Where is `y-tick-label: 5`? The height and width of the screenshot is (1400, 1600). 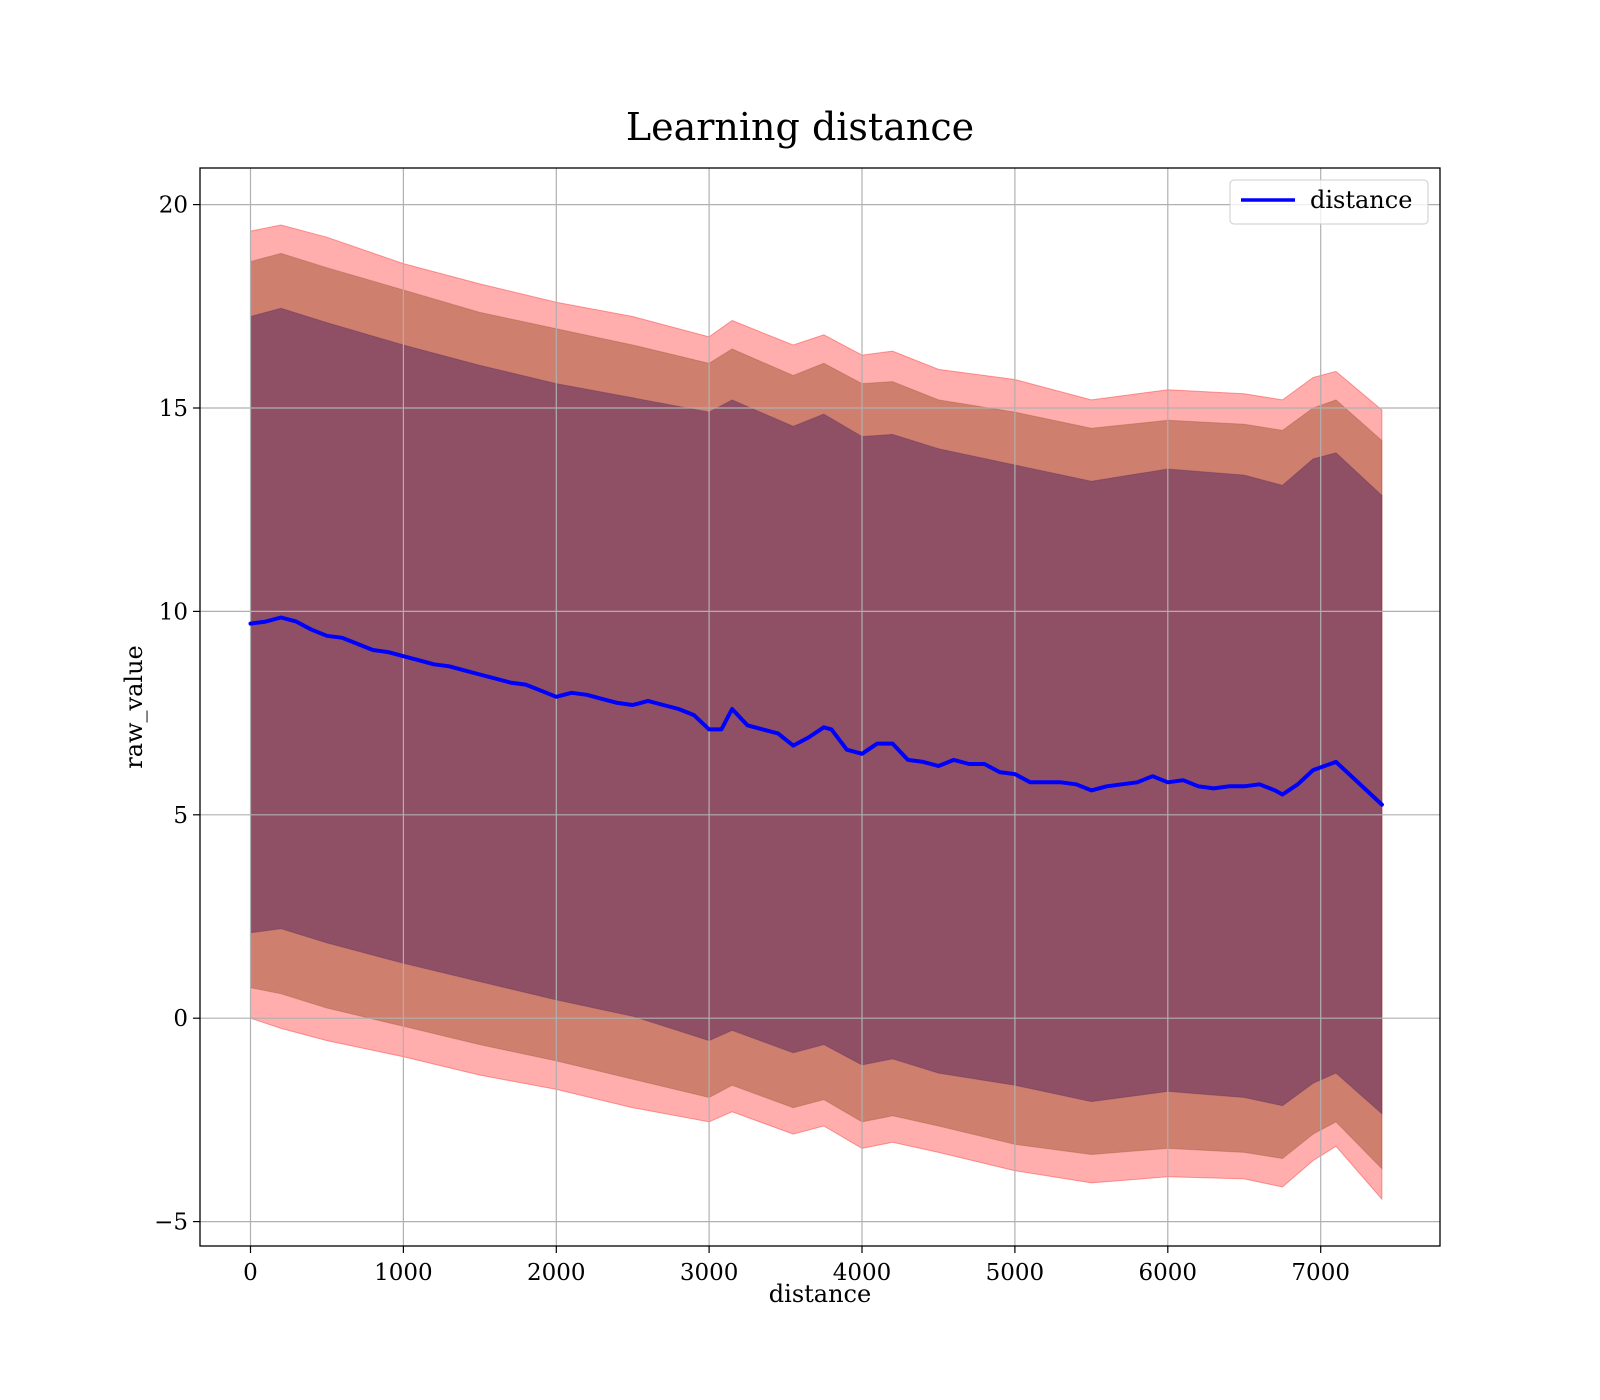 y-tick-label: 5 is located at coordinates (180, 816).